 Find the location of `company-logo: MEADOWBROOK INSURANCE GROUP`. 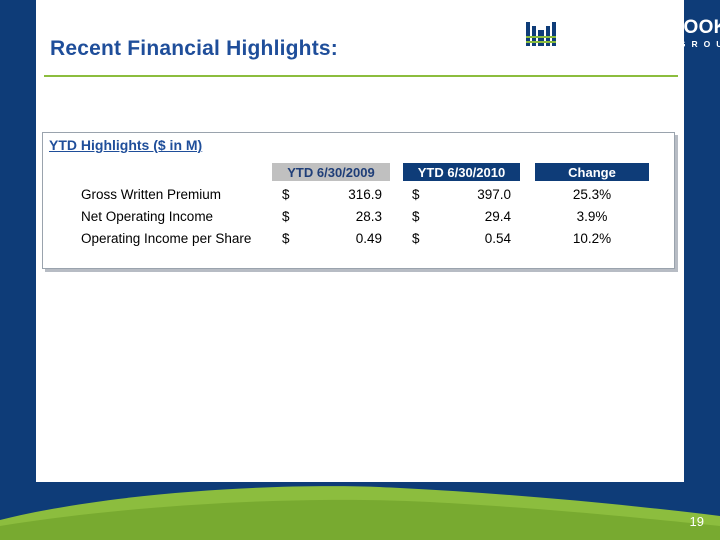

company-logo: MEADOWBROOK INSURANCE GROUP is located at coordinates (620, 34).